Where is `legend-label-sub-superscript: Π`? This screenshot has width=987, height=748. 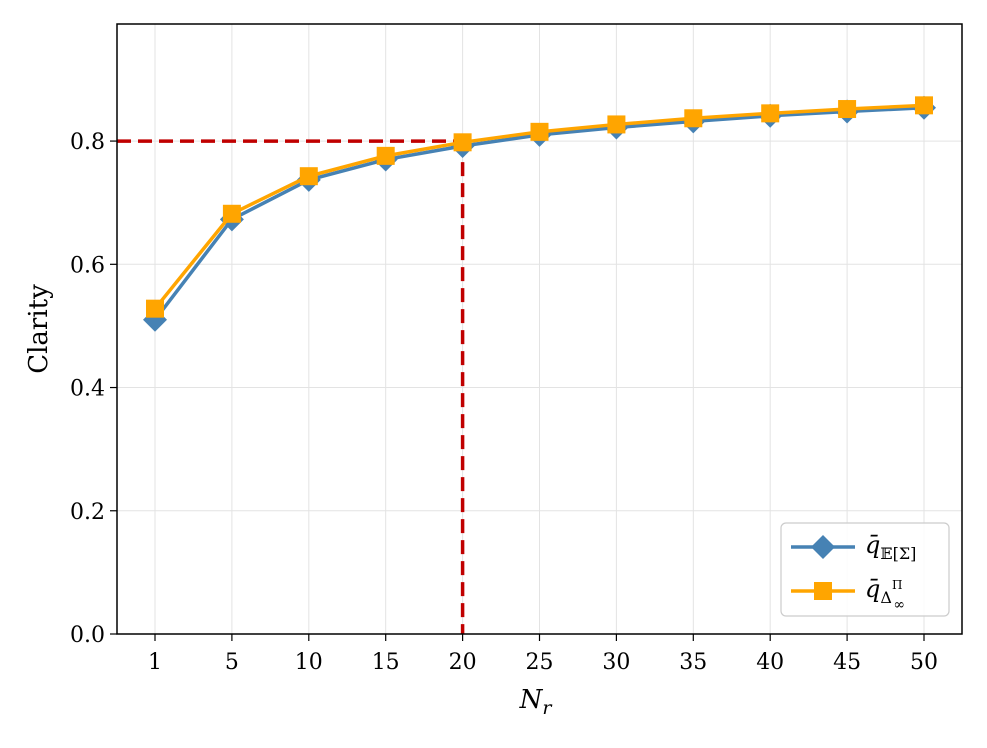 legend-label-sub-superscript: Π is located at coordinates (897, 585).